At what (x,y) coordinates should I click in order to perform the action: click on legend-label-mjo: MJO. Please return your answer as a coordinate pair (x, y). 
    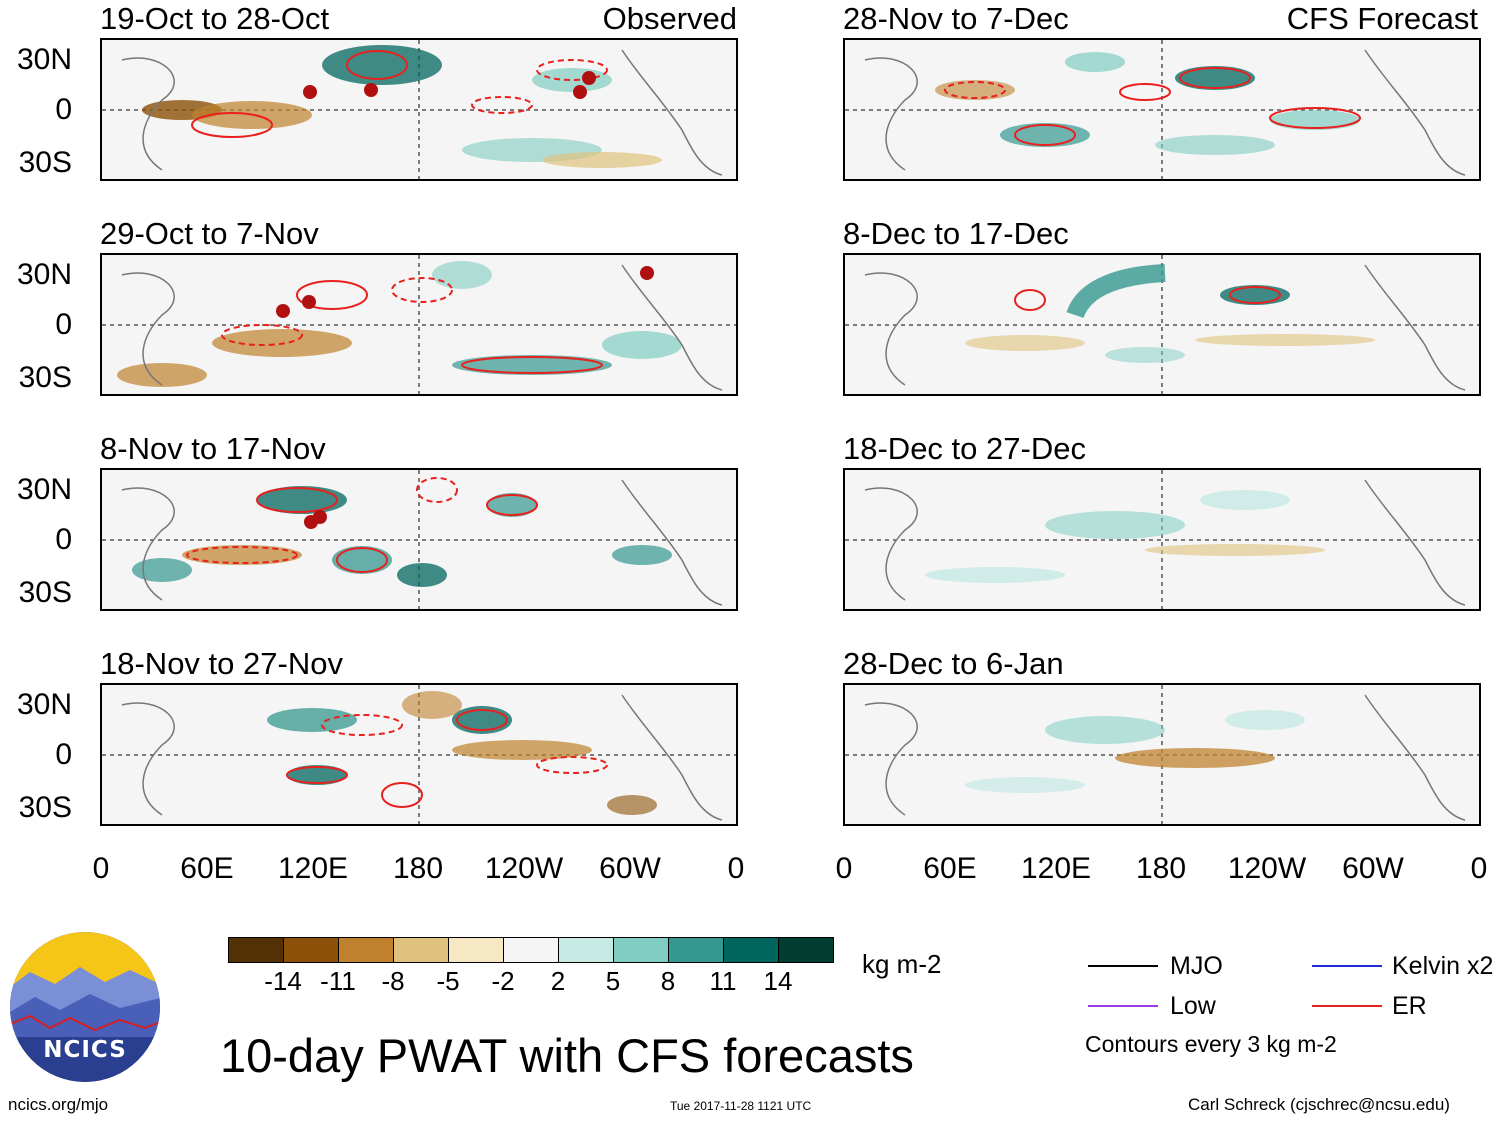
    Looking at the image, I should click on (1196, 966).